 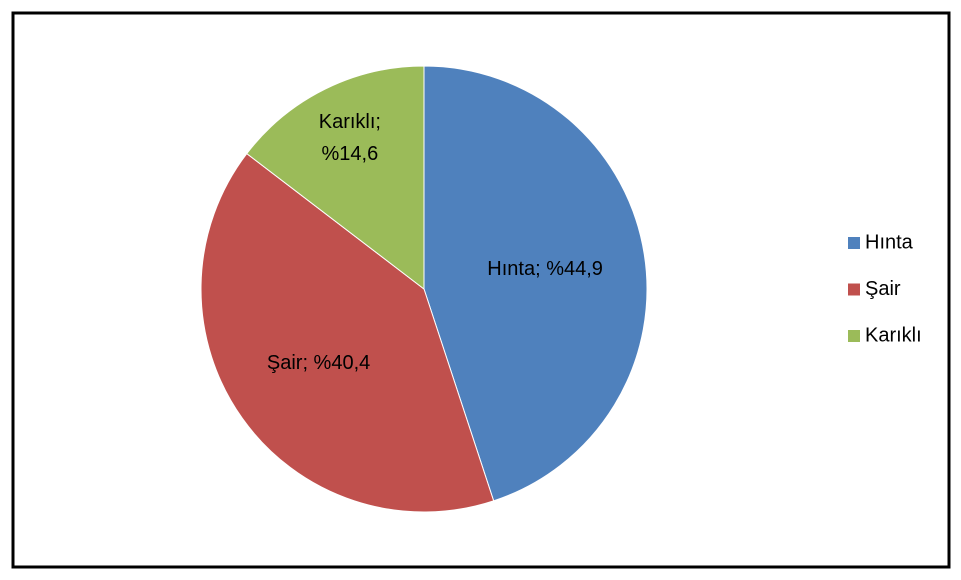 What do you see at coordinates (545, 269) in the screenshot?
I see `data-label: Hınta; %44,9` at bounding box center [545, 269].